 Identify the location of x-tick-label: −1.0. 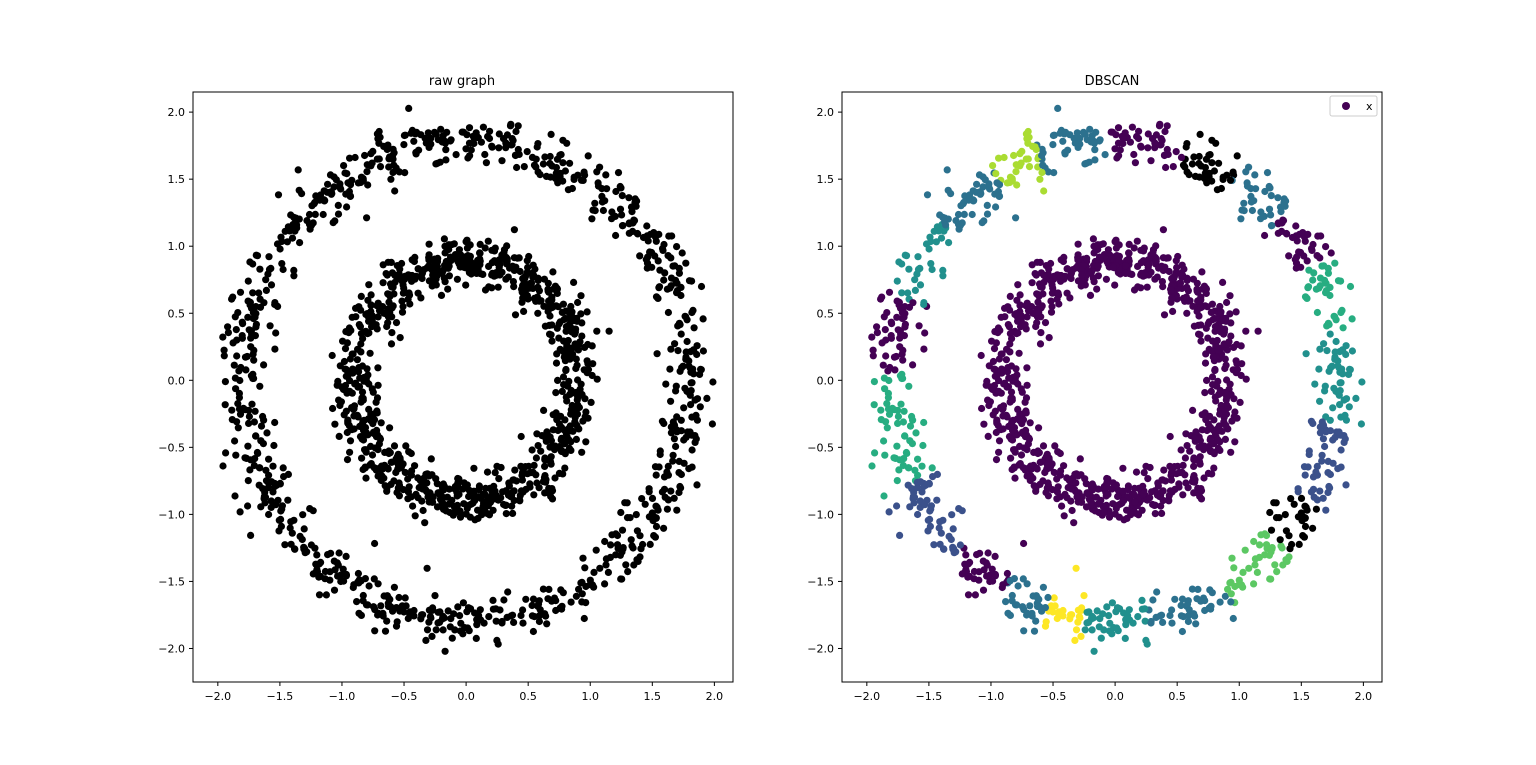
(342, 696).